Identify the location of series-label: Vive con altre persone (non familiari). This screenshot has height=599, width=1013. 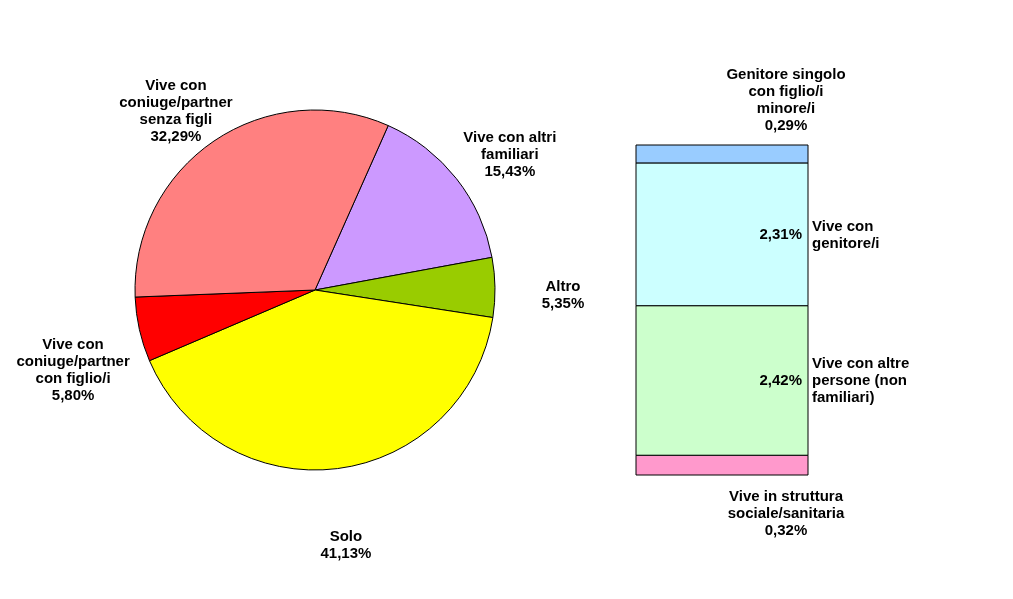
(861, 380).